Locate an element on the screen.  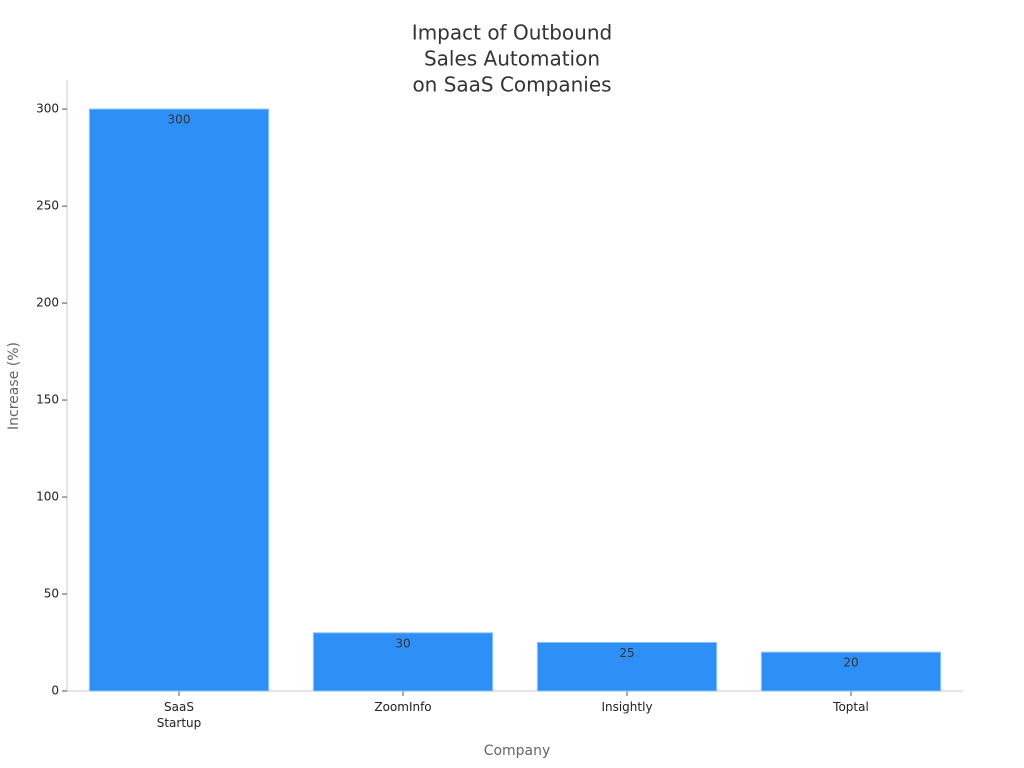
x-tick-label: Toptal is located at coordinates (851, 707).